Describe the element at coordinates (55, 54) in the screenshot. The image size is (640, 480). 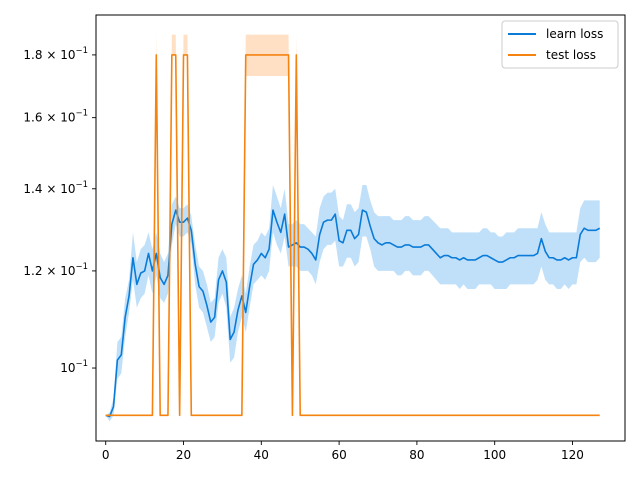
I see `y-tick-label: 1.8 × 10⁻¹` at that location.